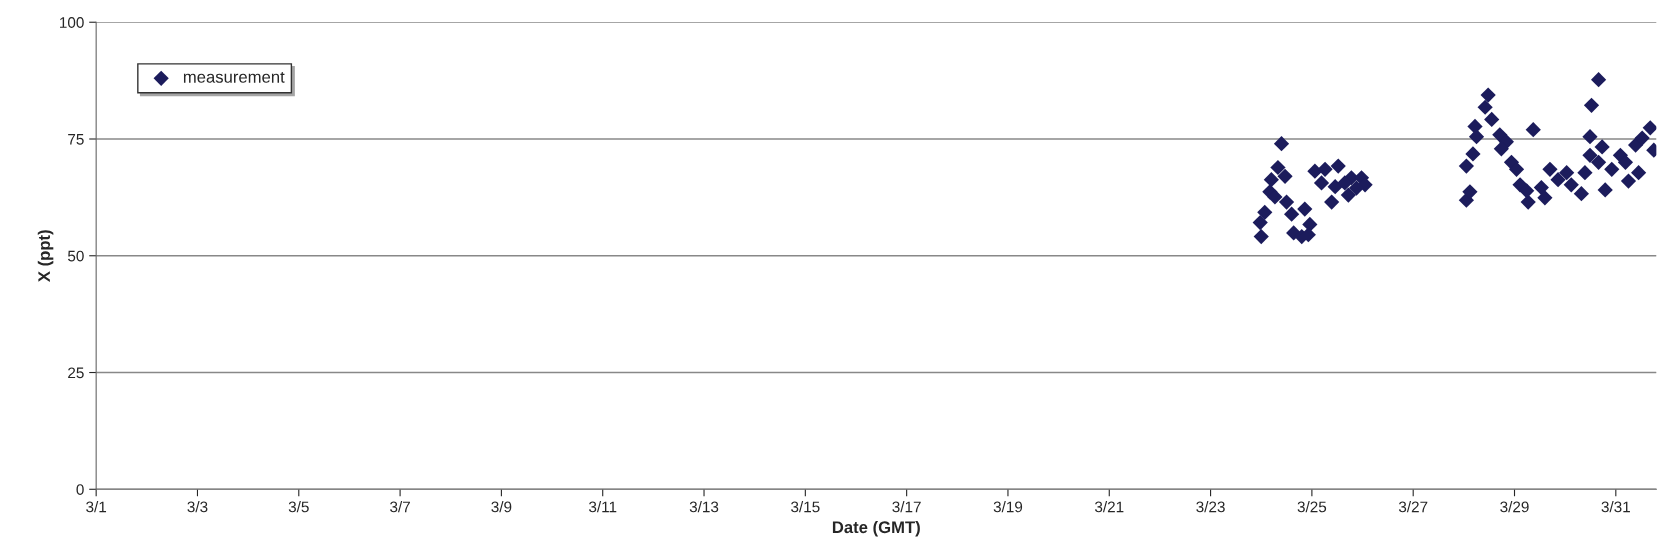  I want to click on x-tick-label: 3/1, so click(96, 507).